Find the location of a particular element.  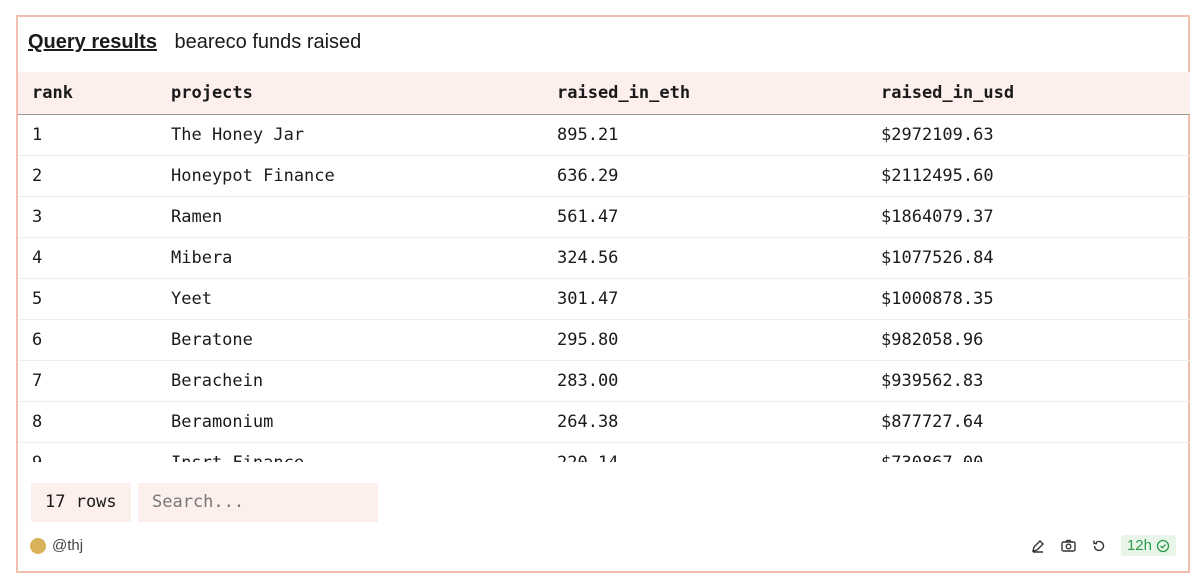

table-cell: 295.80 is located at coordinates (719, 340).